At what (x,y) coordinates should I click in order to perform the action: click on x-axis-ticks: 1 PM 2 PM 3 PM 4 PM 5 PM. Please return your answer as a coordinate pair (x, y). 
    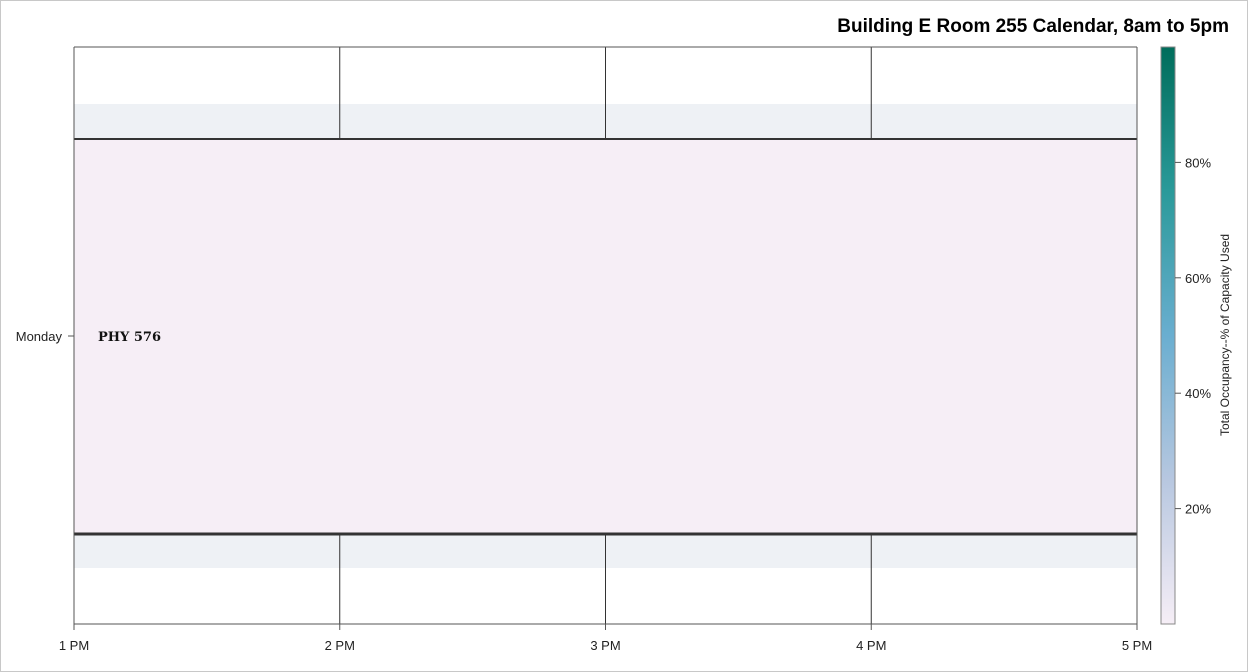
    Looking at the image, I should click on (605, 638).